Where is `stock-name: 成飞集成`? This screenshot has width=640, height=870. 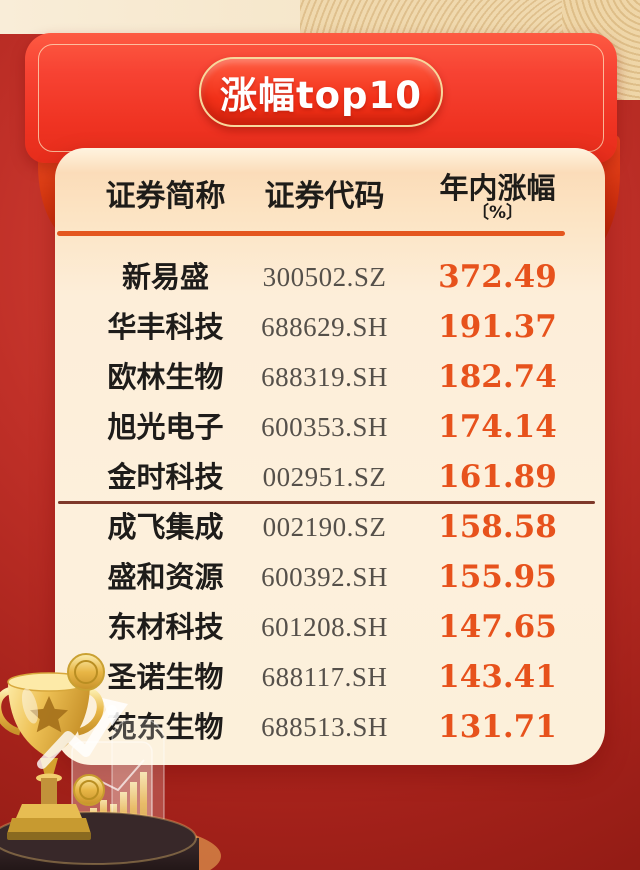 stock-name: 成飞集成 is located at coordinates (165, 527).